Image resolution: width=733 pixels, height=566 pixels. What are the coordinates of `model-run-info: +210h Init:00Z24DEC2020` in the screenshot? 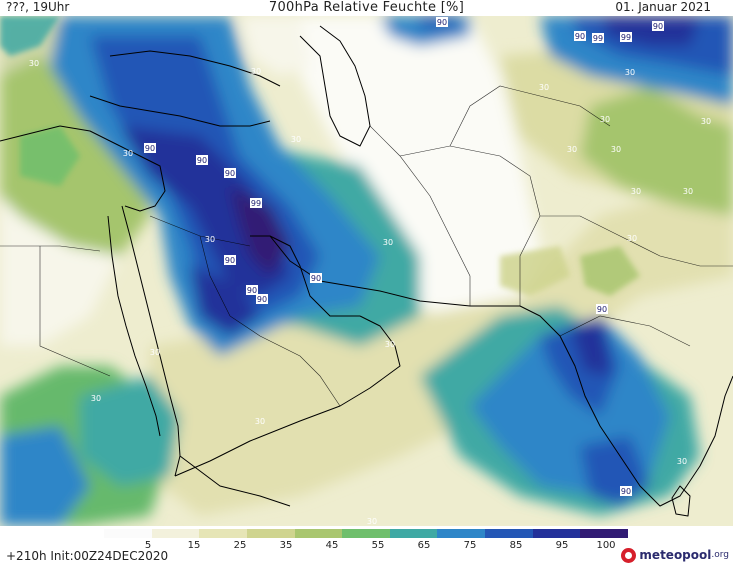 It's located at (87, 556).